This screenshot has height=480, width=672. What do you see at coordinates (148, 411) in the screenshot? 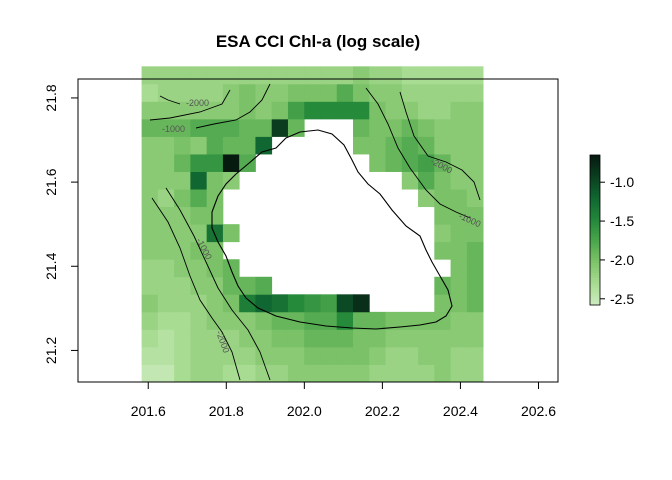
I see `x-tick-label: 201.6` at bounding box center [148, 411].